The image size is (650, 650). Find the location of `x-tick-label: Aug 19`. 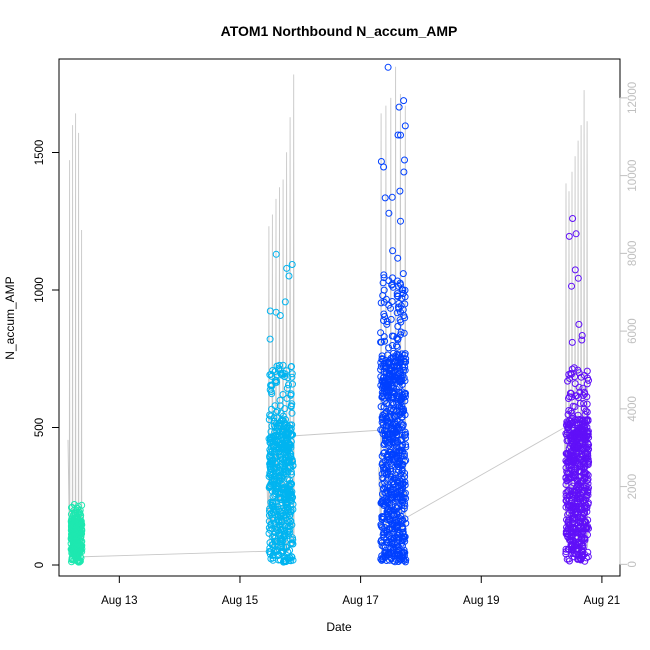

x-tick-label: Aug 19 is located at coordinates (481, 601).